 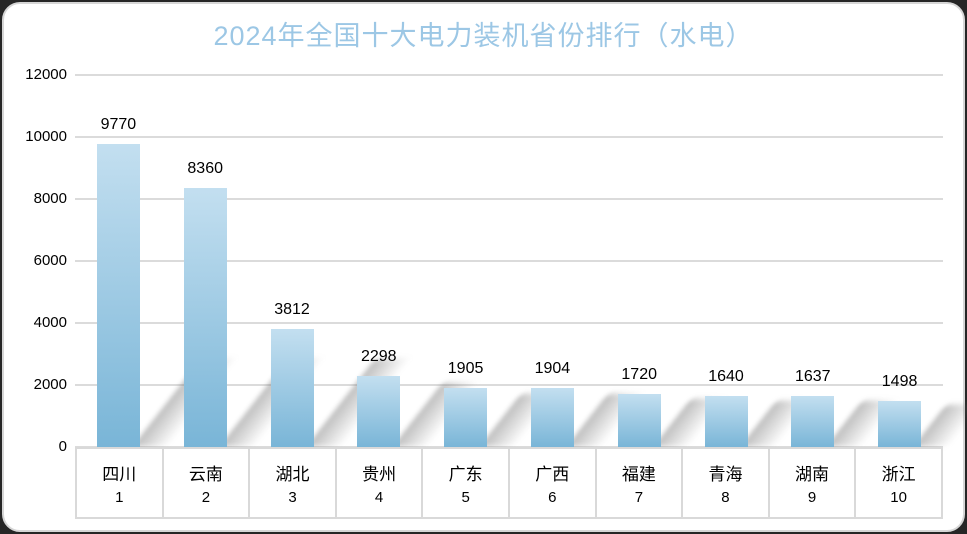 I want to click on category-label: 广东, so click(x=465, y=474).